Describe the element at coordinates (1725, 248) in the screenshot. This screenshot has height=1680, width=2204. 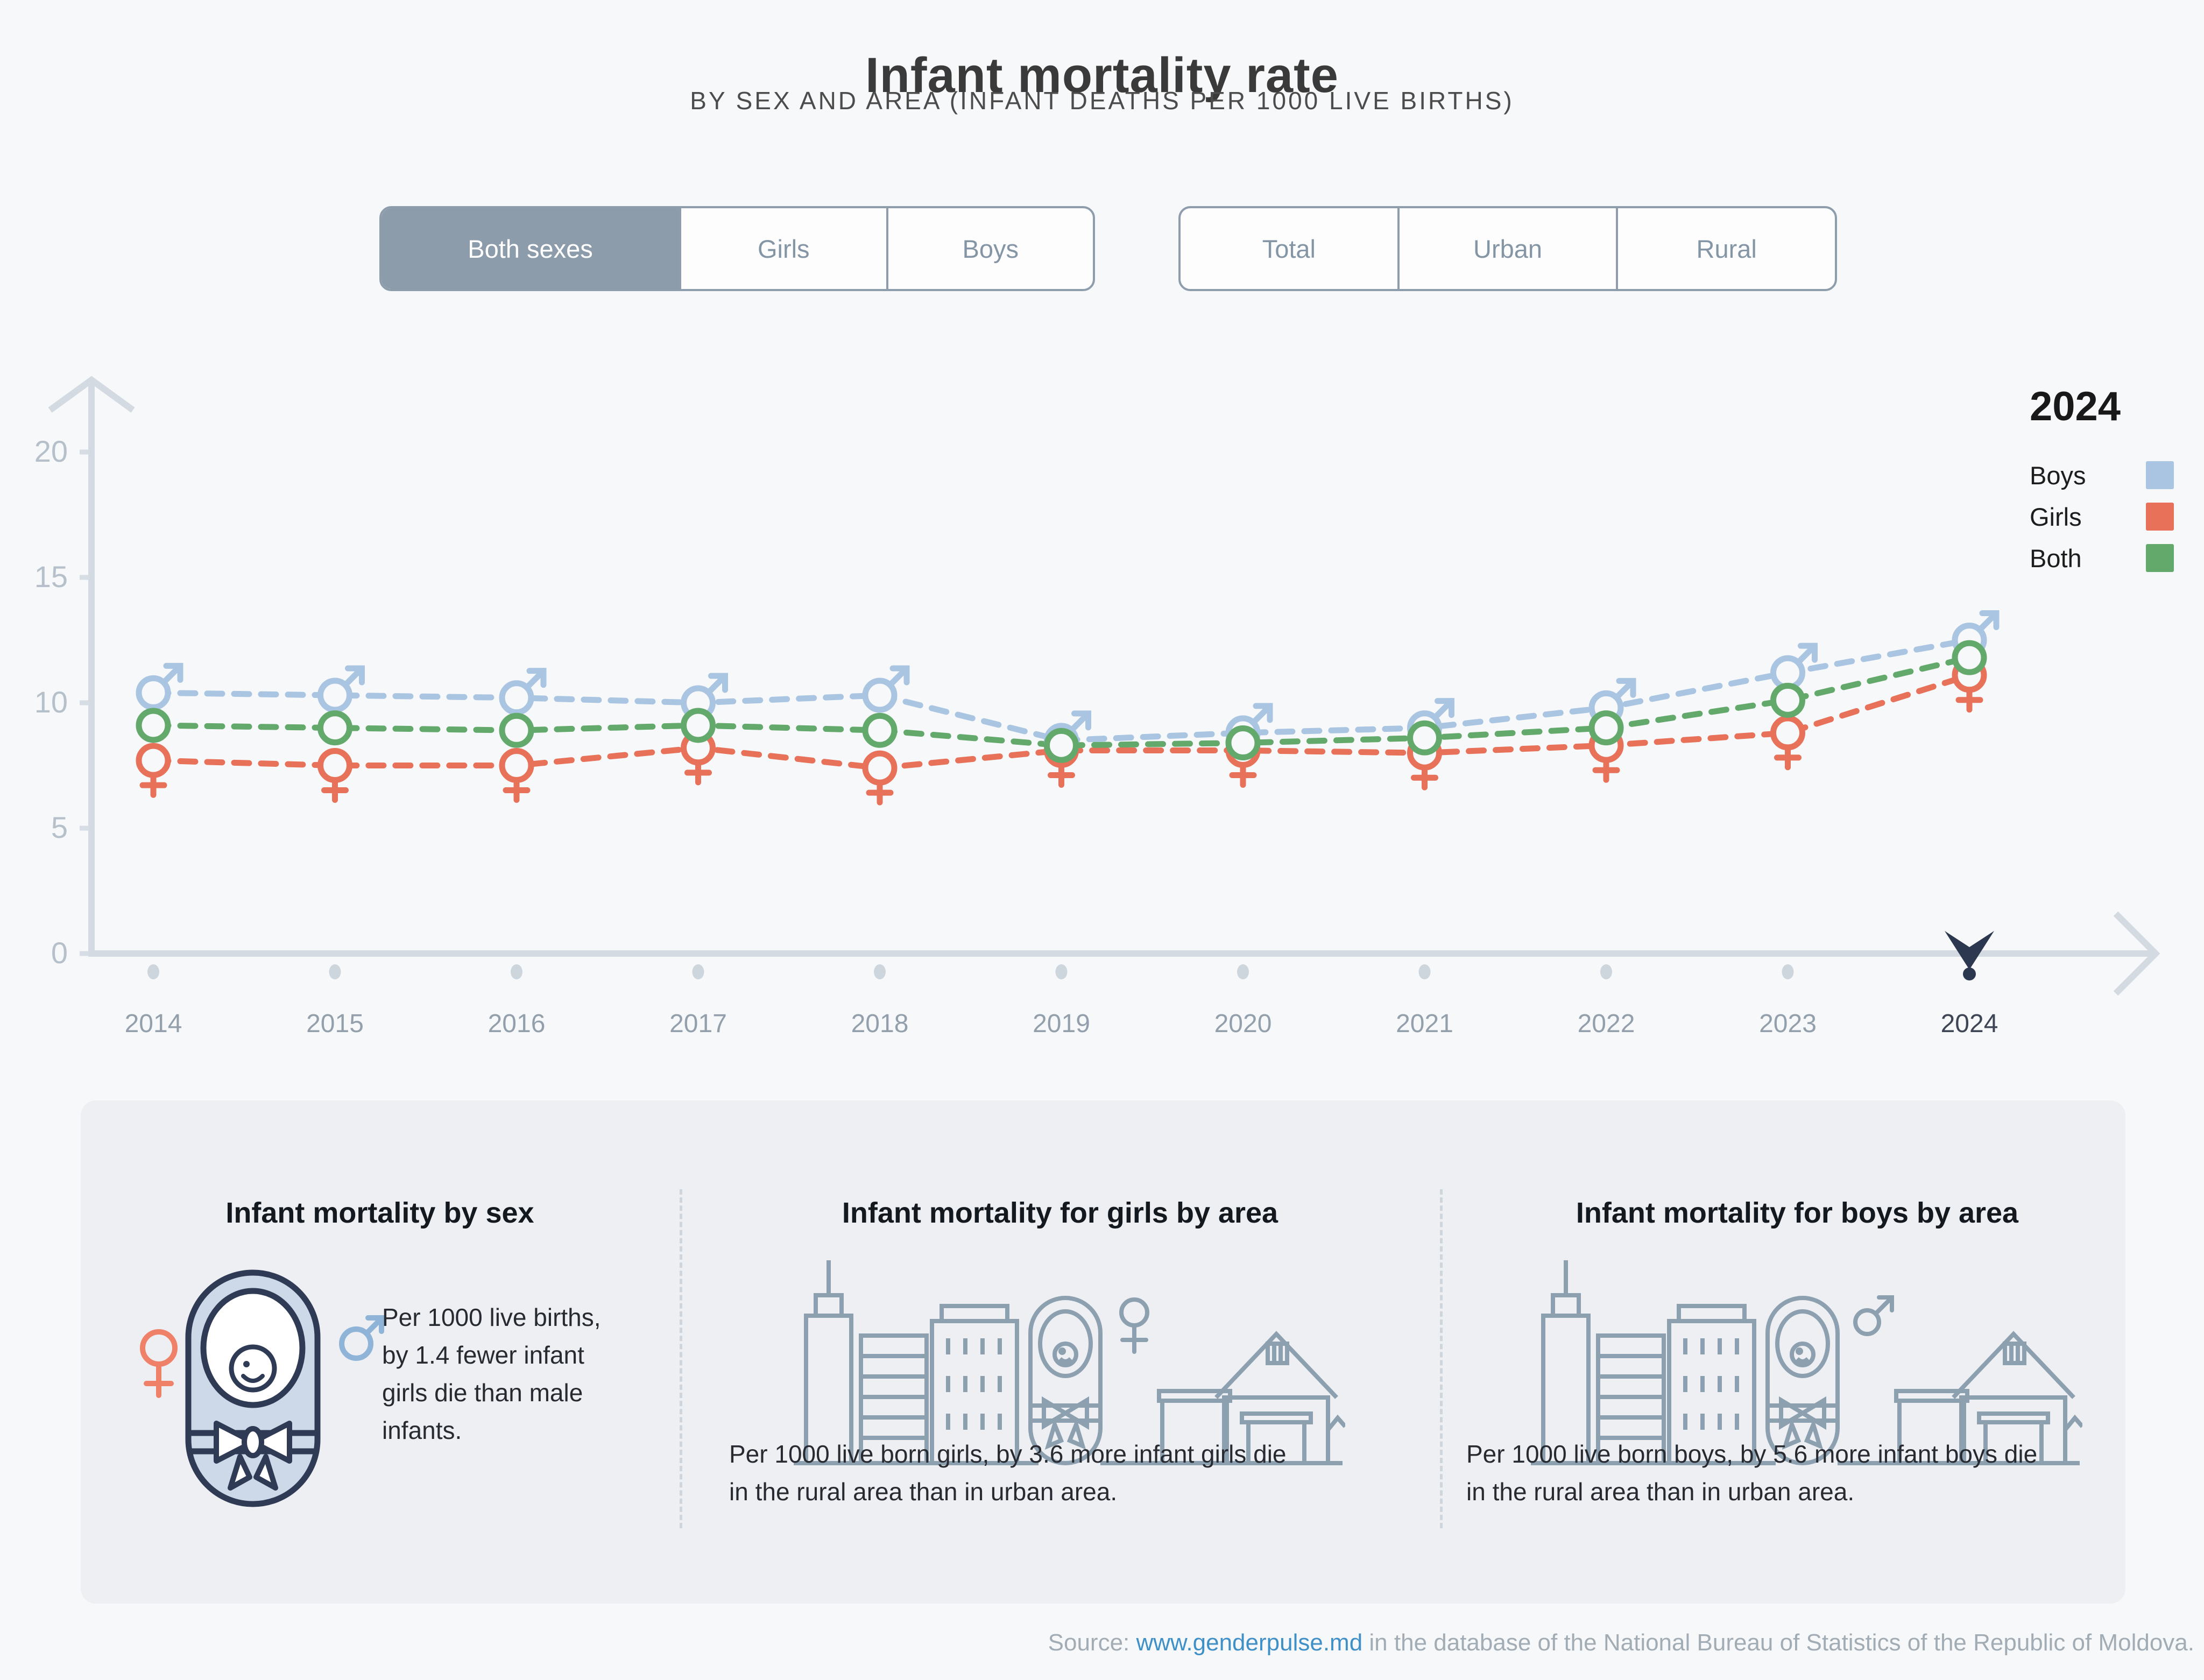
I see `toggle-rural: Rural` at that location.